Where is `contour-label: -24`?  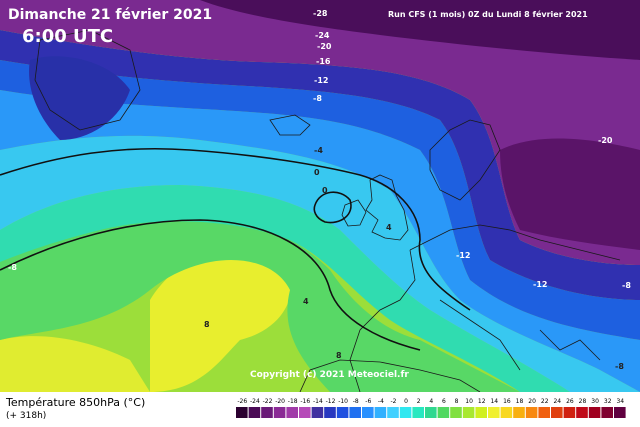
contour-label: -24 is located at coordinates (322, 35).